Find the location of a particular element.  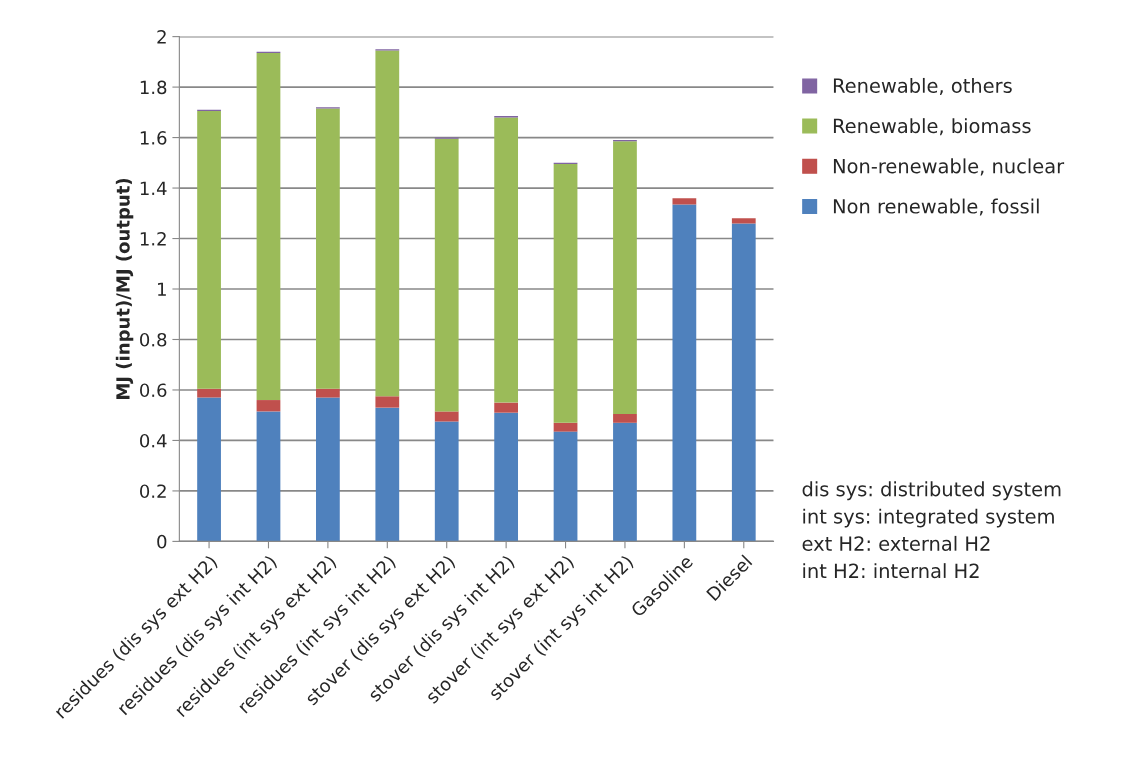

text: int sys: integrated system is located at coordinates (928, 518).